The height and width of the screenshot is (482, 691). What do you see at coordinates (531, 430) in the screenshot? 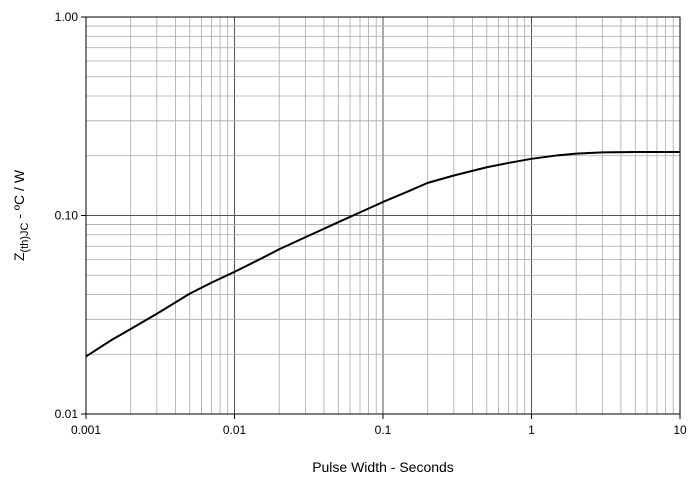
I see `x-tick-label: 1` at bounding box center [531, 430].